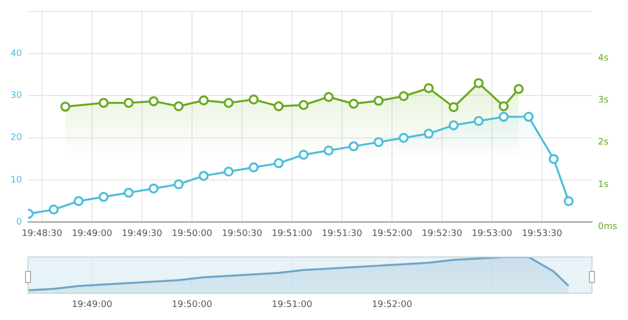  What do you see at coordinates (16, 53) in the screenshot?
I see `y-tick-label: 40` at bounding box center [16, 53].